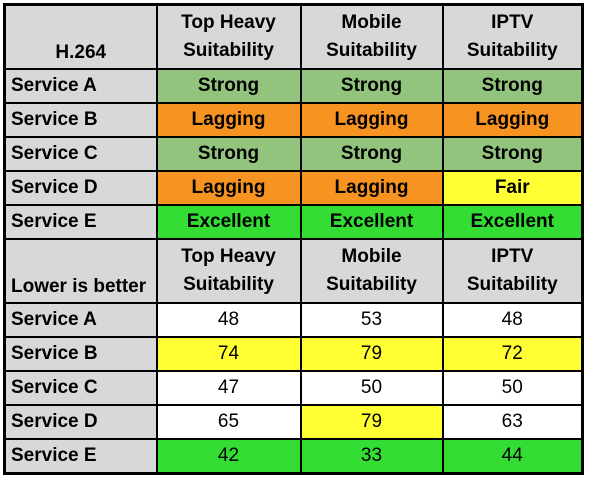 Image resolution: width=594 pixels, height=490 pixels. I want to click on codec-label: H.264, so click(80, 36).